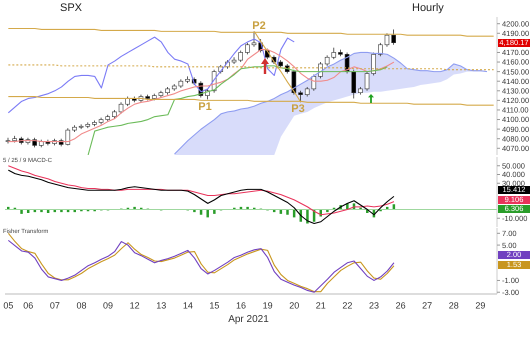  What do you see at coordinates (294, 305) in the screenshot?
I see `x-tick-label: 20` at bounding box center [294, 305].